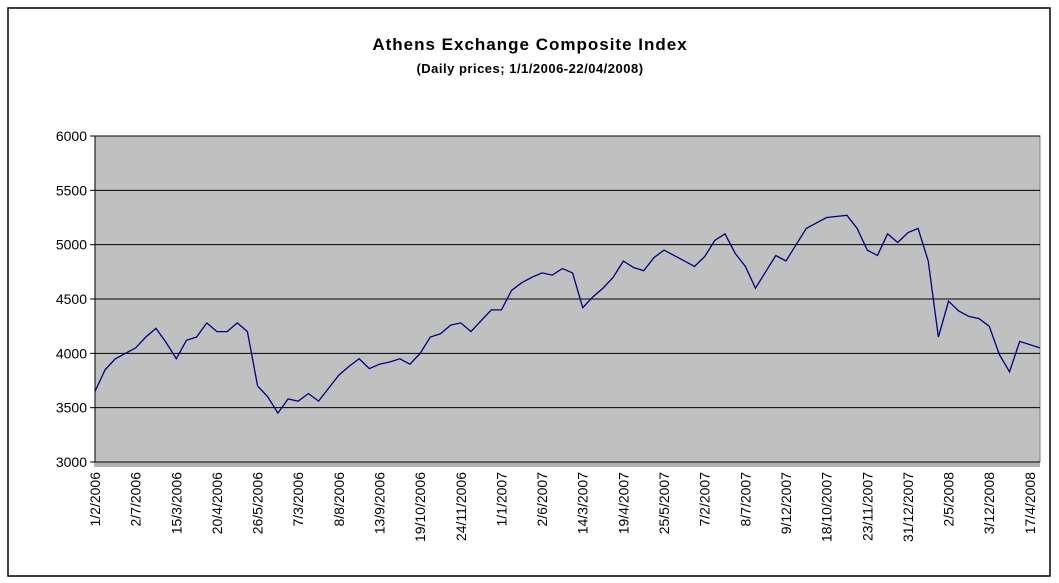 This screenshot has width=1059, height=583. Describe the element at coordinates (745, 499) in the screenshot. I see `x-tick-label: 8/7/2007` at that location.